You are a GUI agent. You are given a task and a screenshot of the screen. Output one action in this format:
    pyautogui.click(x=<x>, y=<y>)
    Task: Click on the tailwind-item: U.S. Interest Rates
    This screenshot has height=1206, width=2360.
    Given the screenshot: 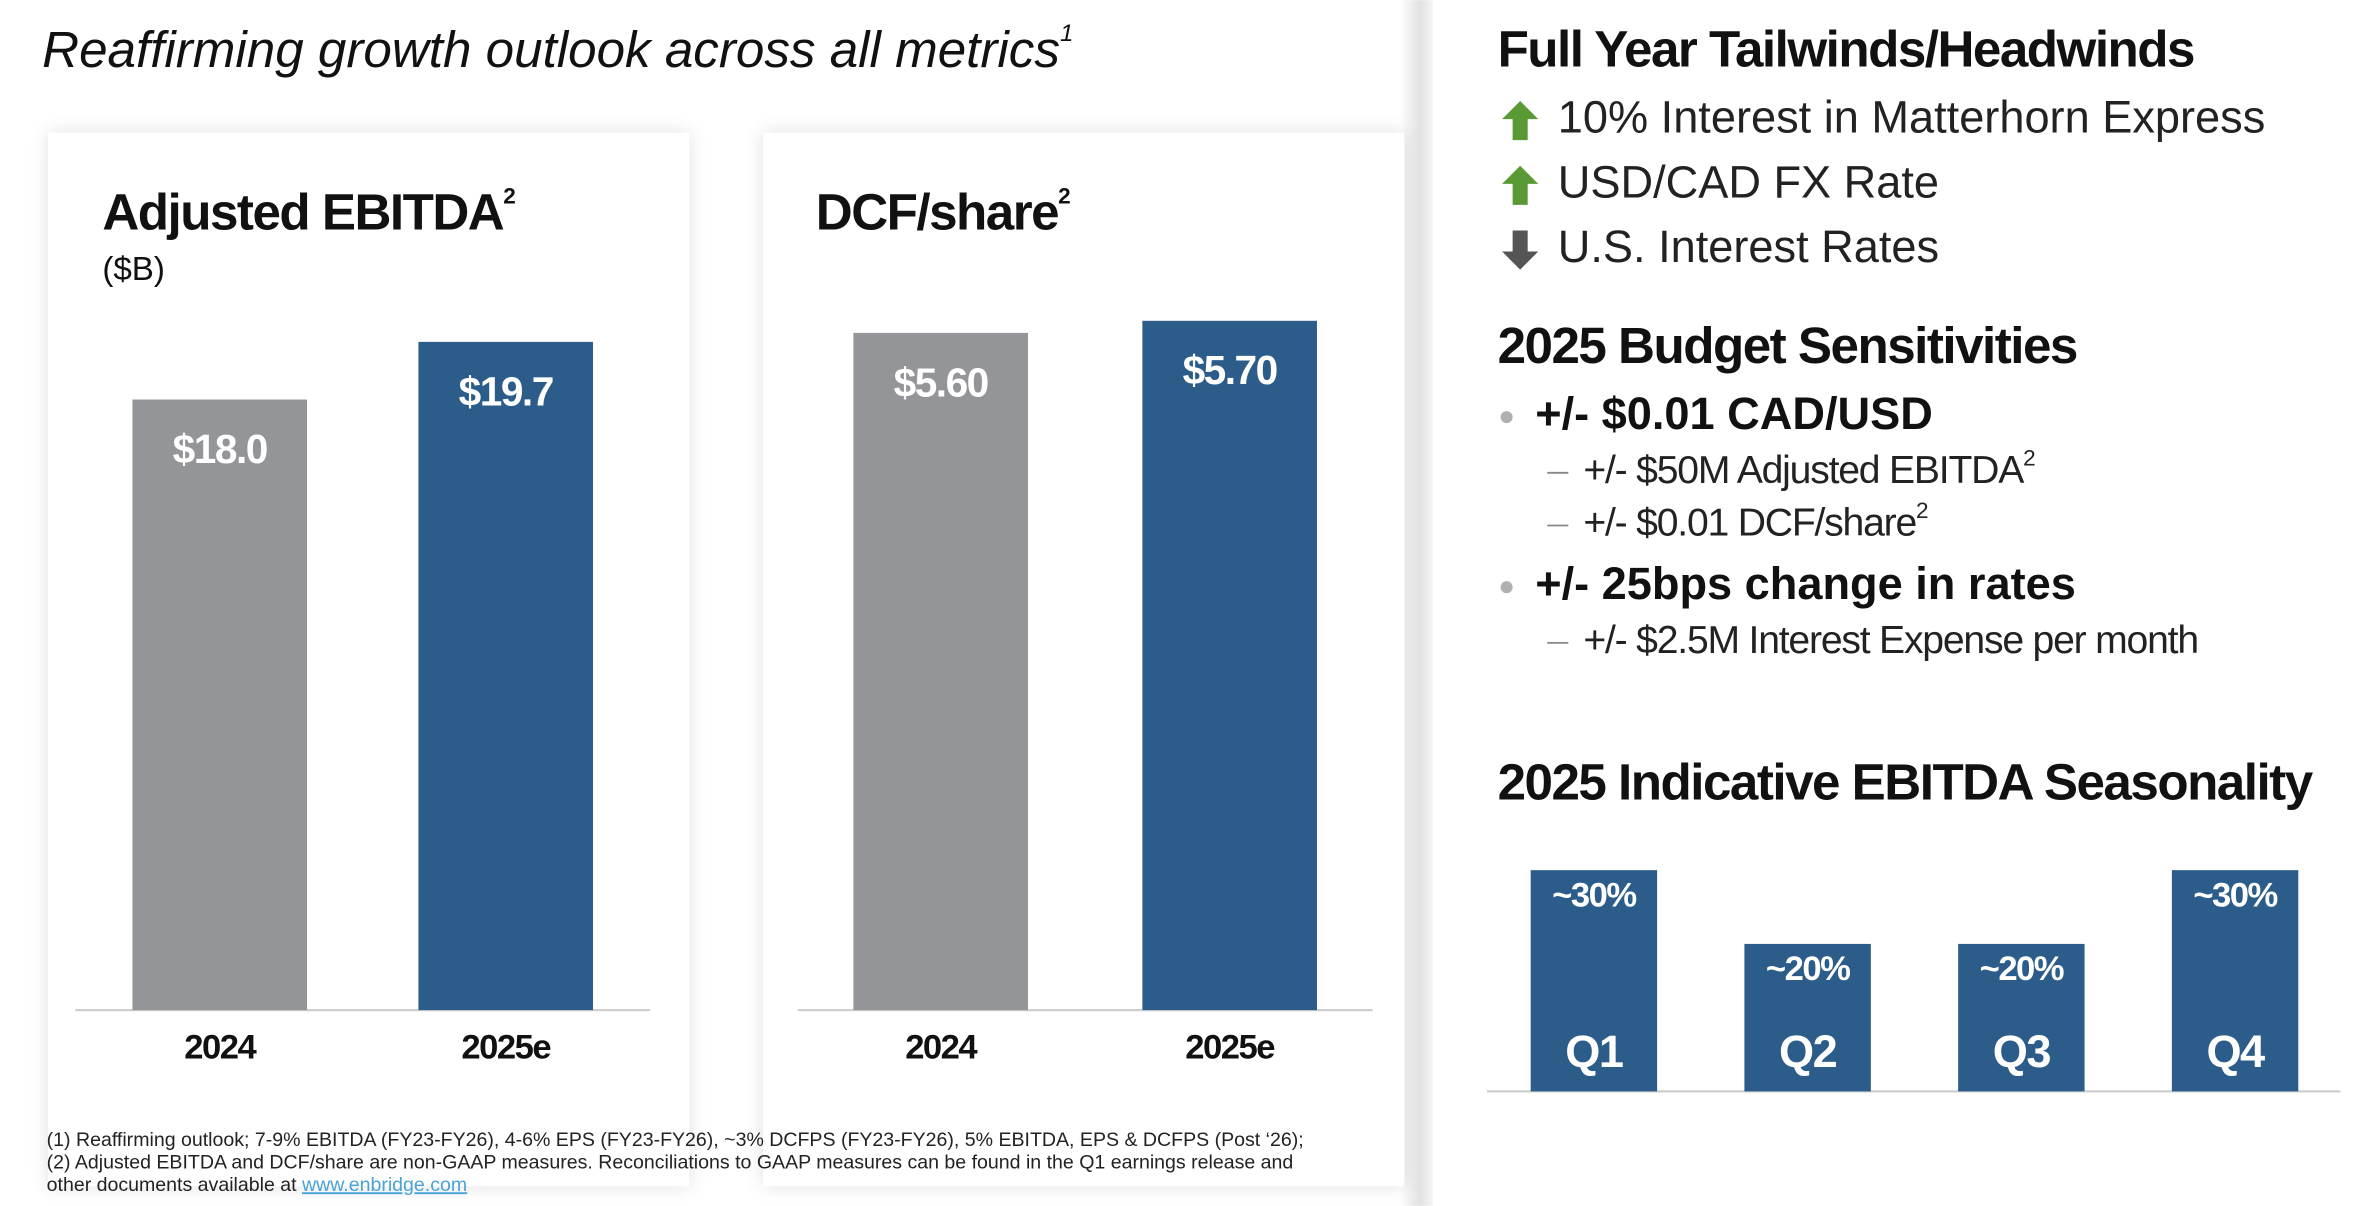 What is the action you would take?
    pyautogui.click(x=1748, y=246)
    